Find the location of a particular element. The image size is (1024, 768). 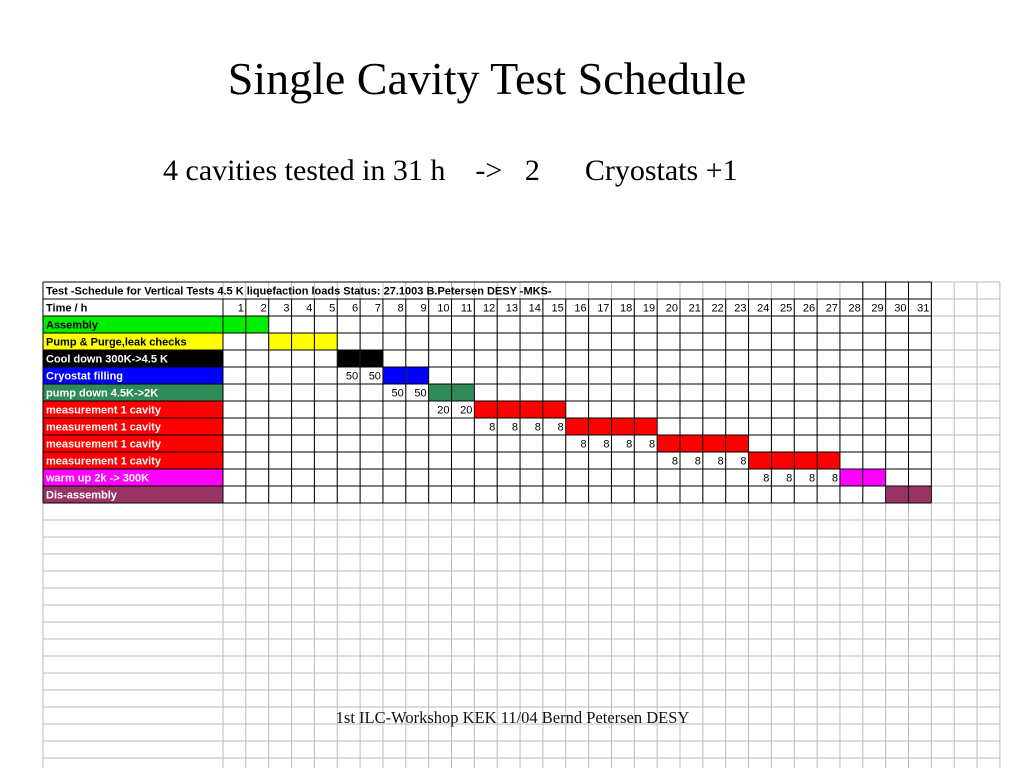

hour-tick-label: 30 is located at coordinates (900, 309).